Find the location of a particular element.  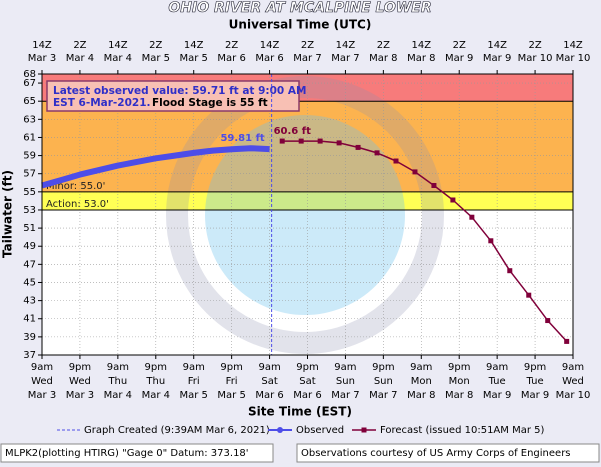

x2-tick-label: 2Z Mar 8 is located at coordinates (383, 52).